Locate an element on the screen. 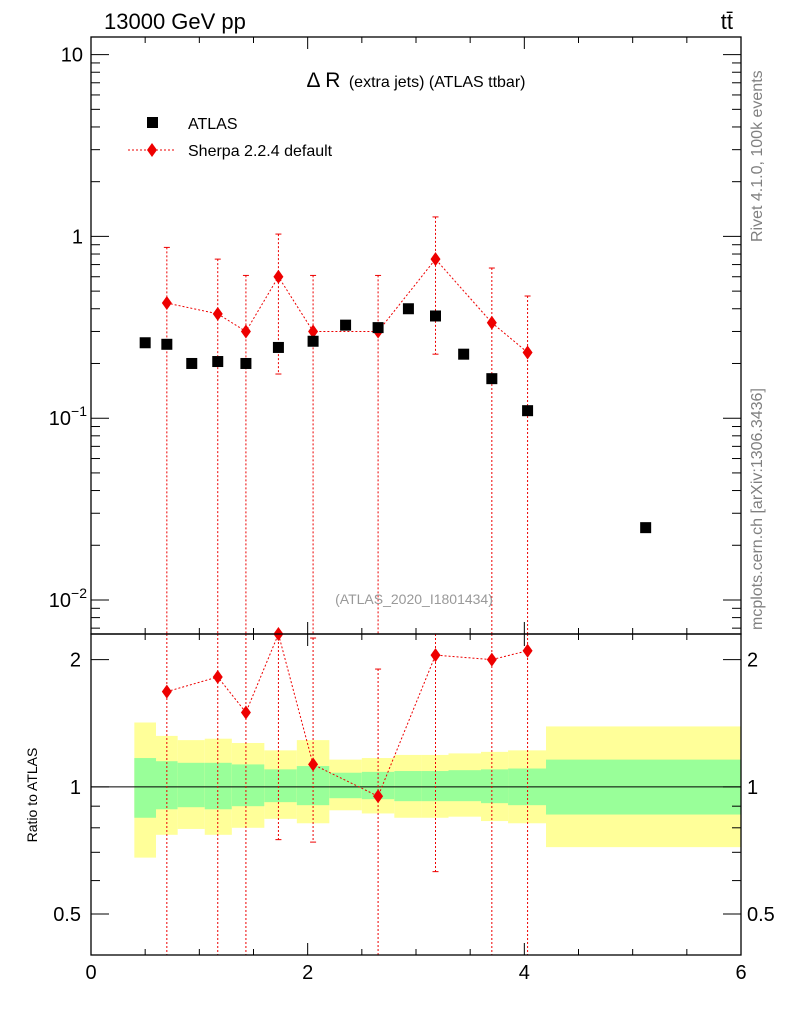 The image size is (786, 1024). x-tick-label-1: 2 is located at coordinates (307, 973).